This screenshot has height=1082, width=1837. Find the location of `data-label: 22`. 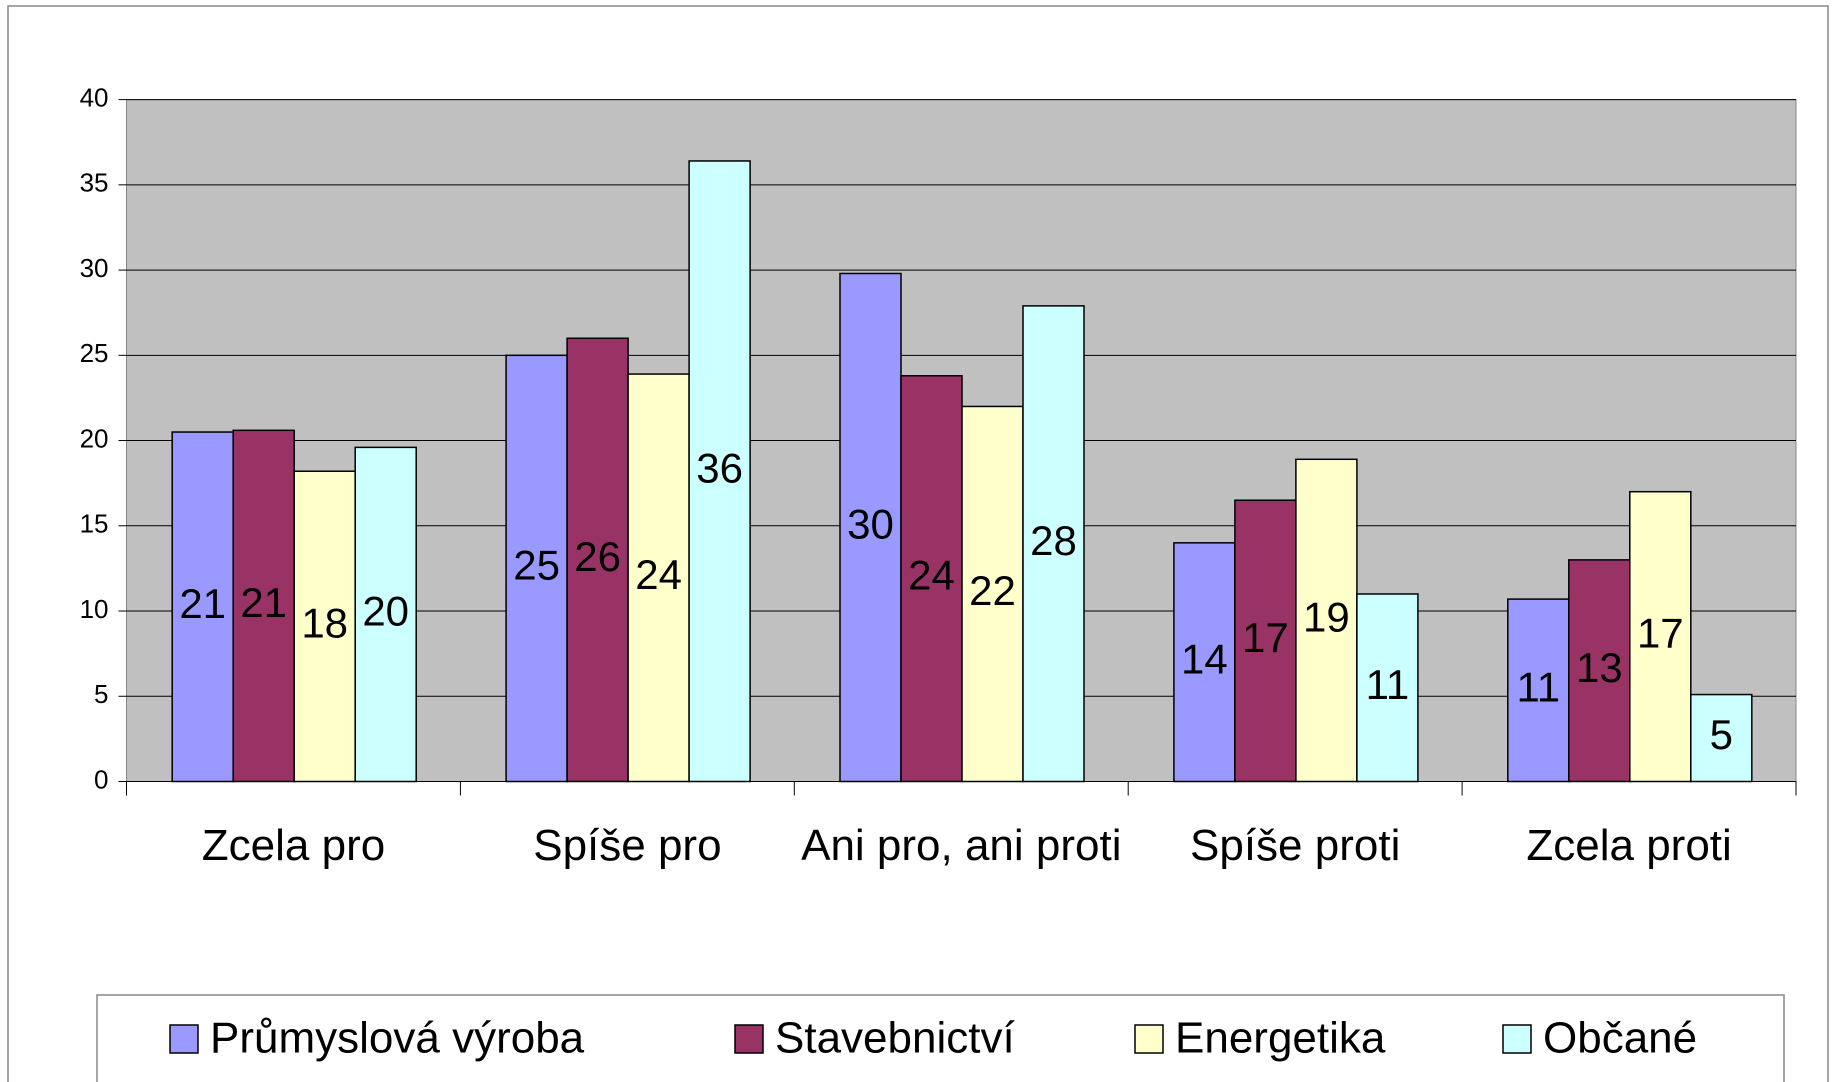

data-label: 22 is located at coordinates (992, 590).